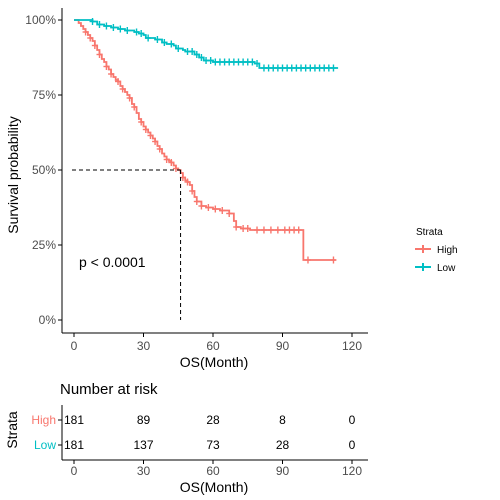 The image size is (500, 500). What do you see at coordinates (206, 45) in the screenshot?
I see `series-low` at bounding box center [206, 45].